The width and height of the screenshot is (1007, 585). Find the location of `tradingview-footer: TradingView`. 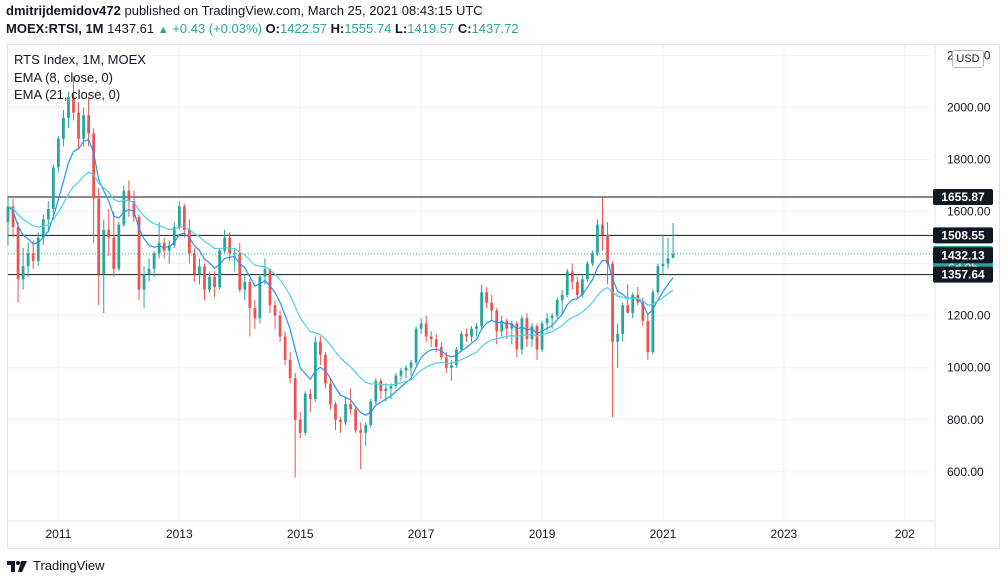

tradingview-footer: TradingView is located at coordinates (55, 565).